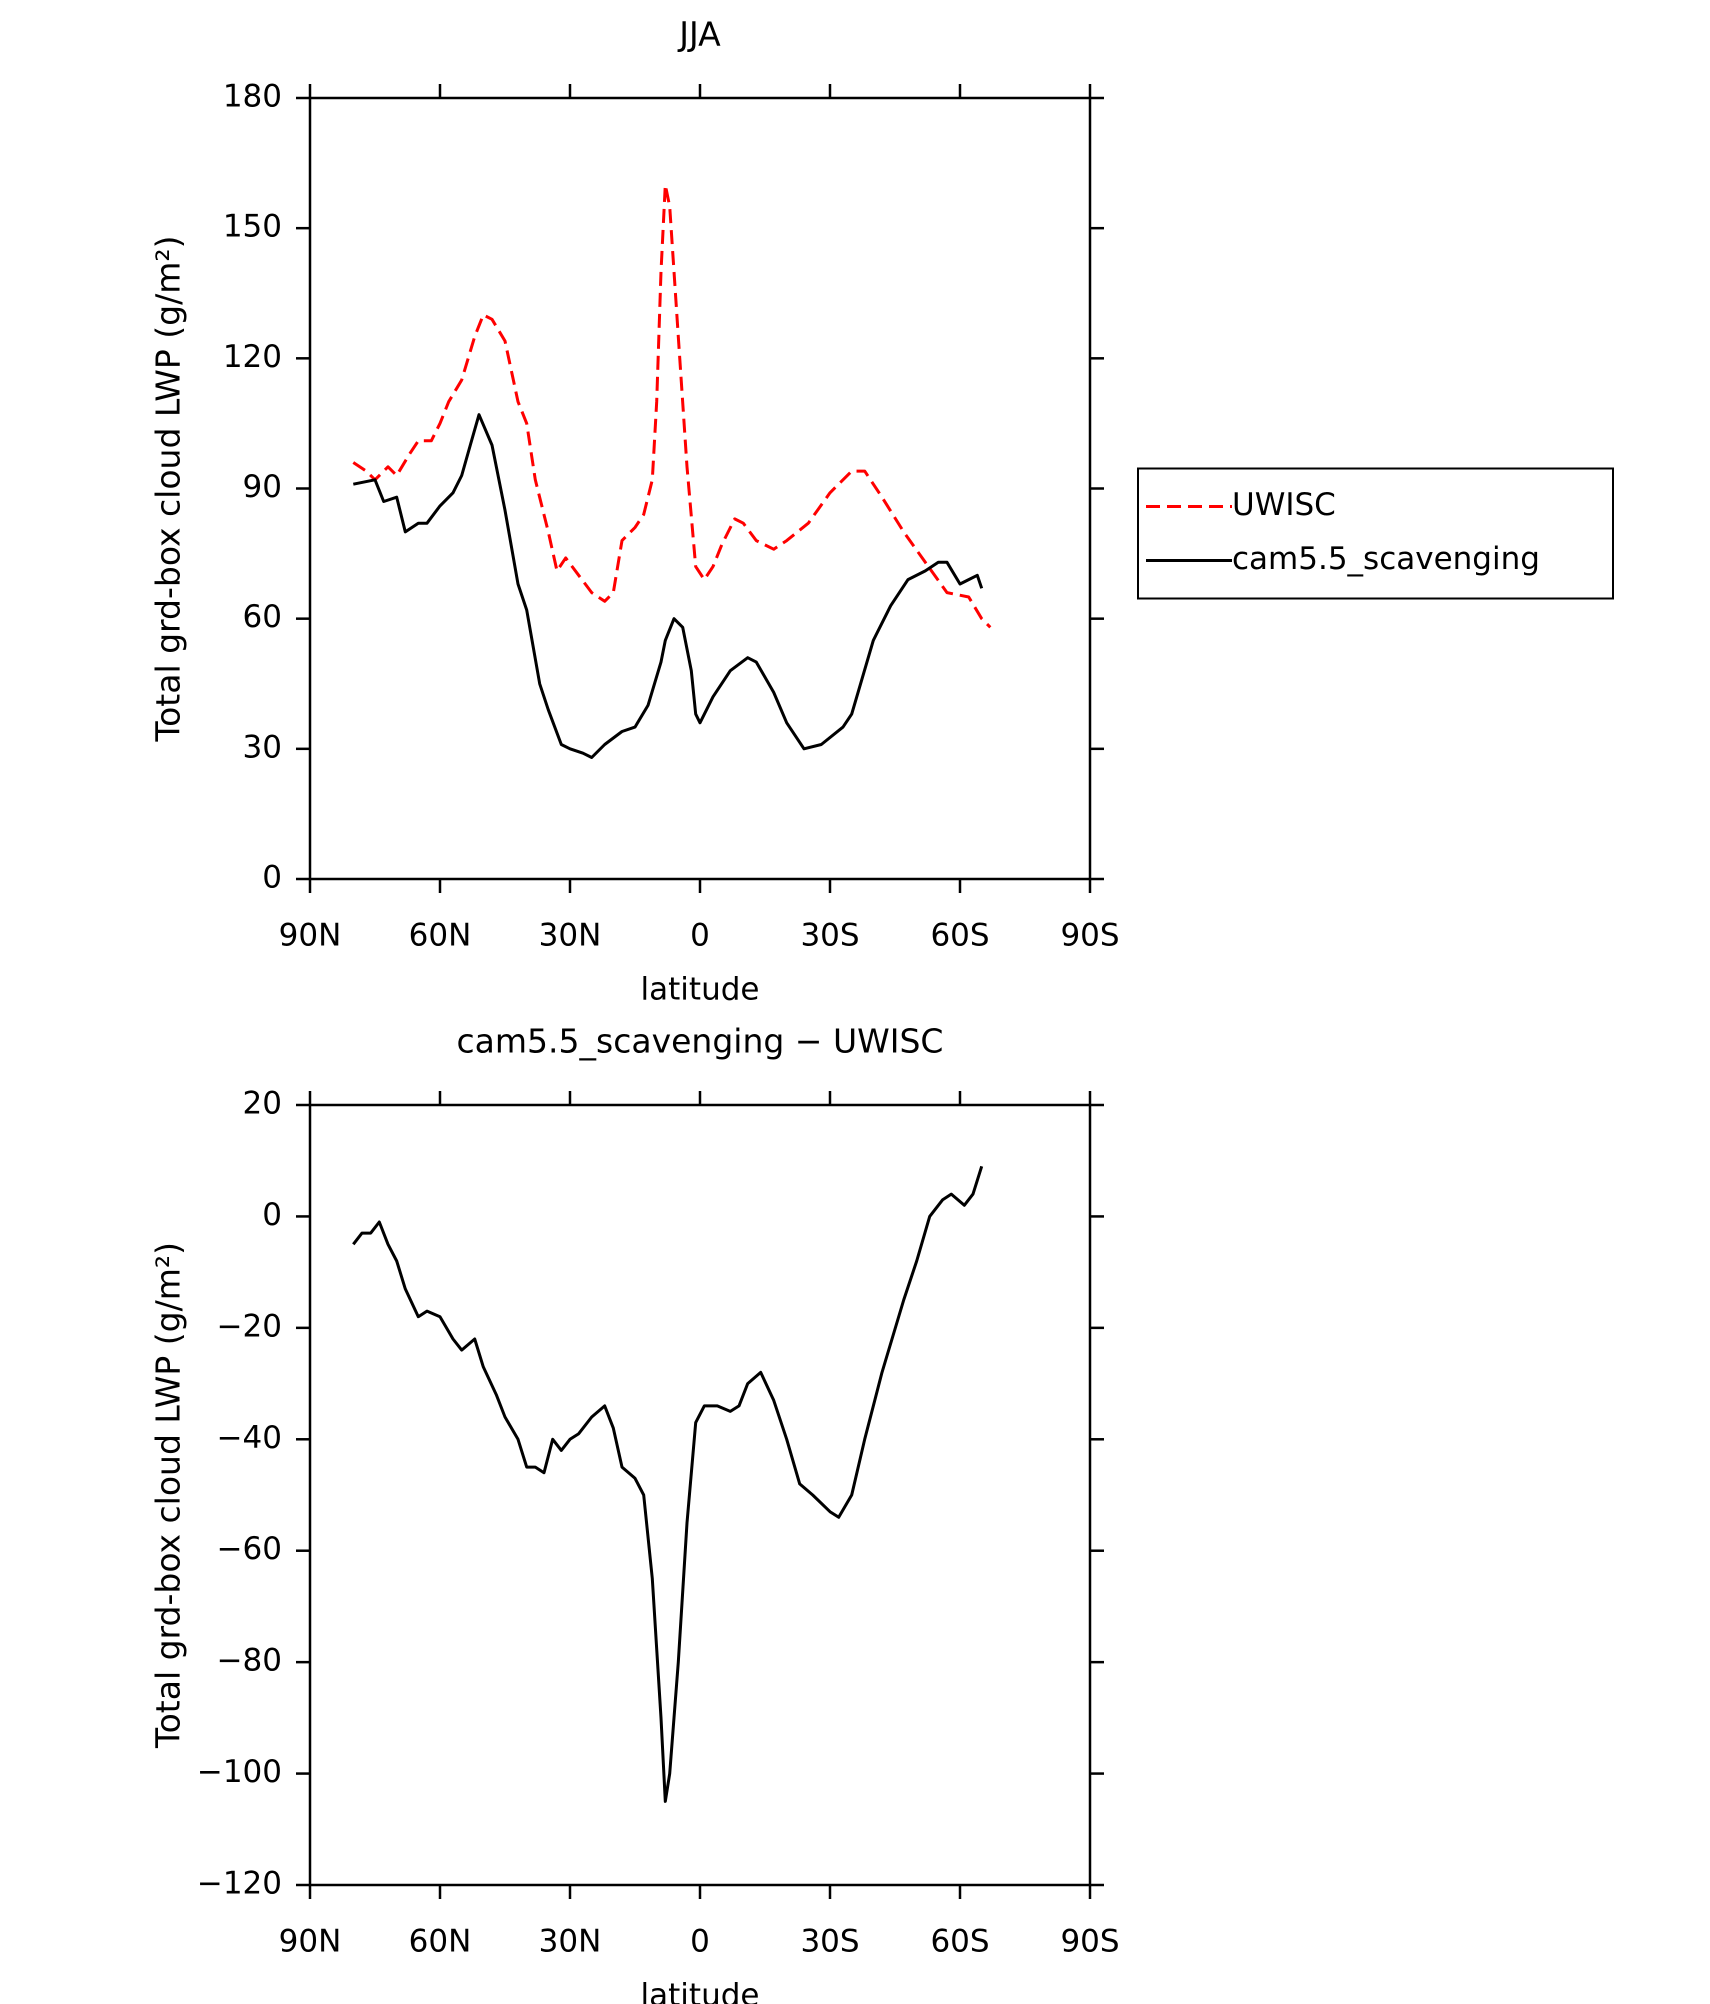 The image size is (1710, 2004). Describe the element at coordinates (239, 1884) in the screenshot. I see `y-tick-label: −120` at that location.